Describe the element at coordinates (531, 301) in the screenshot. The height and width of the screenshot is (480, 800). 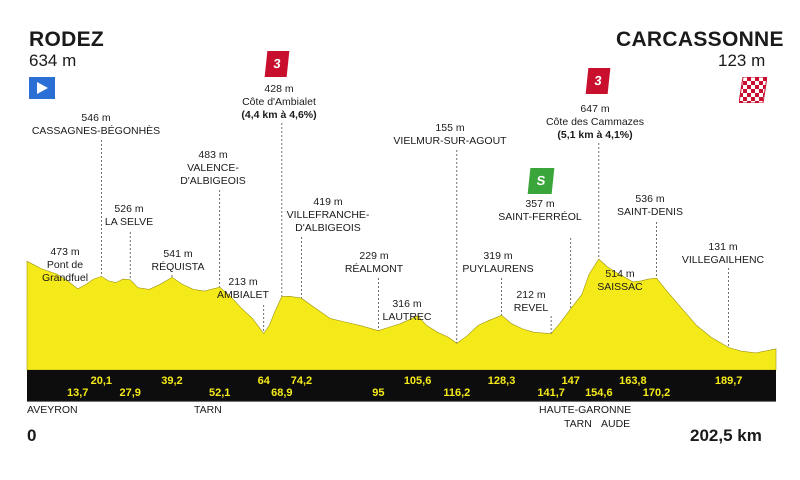
I see `label-revel: 212 m REVEL` at that location.